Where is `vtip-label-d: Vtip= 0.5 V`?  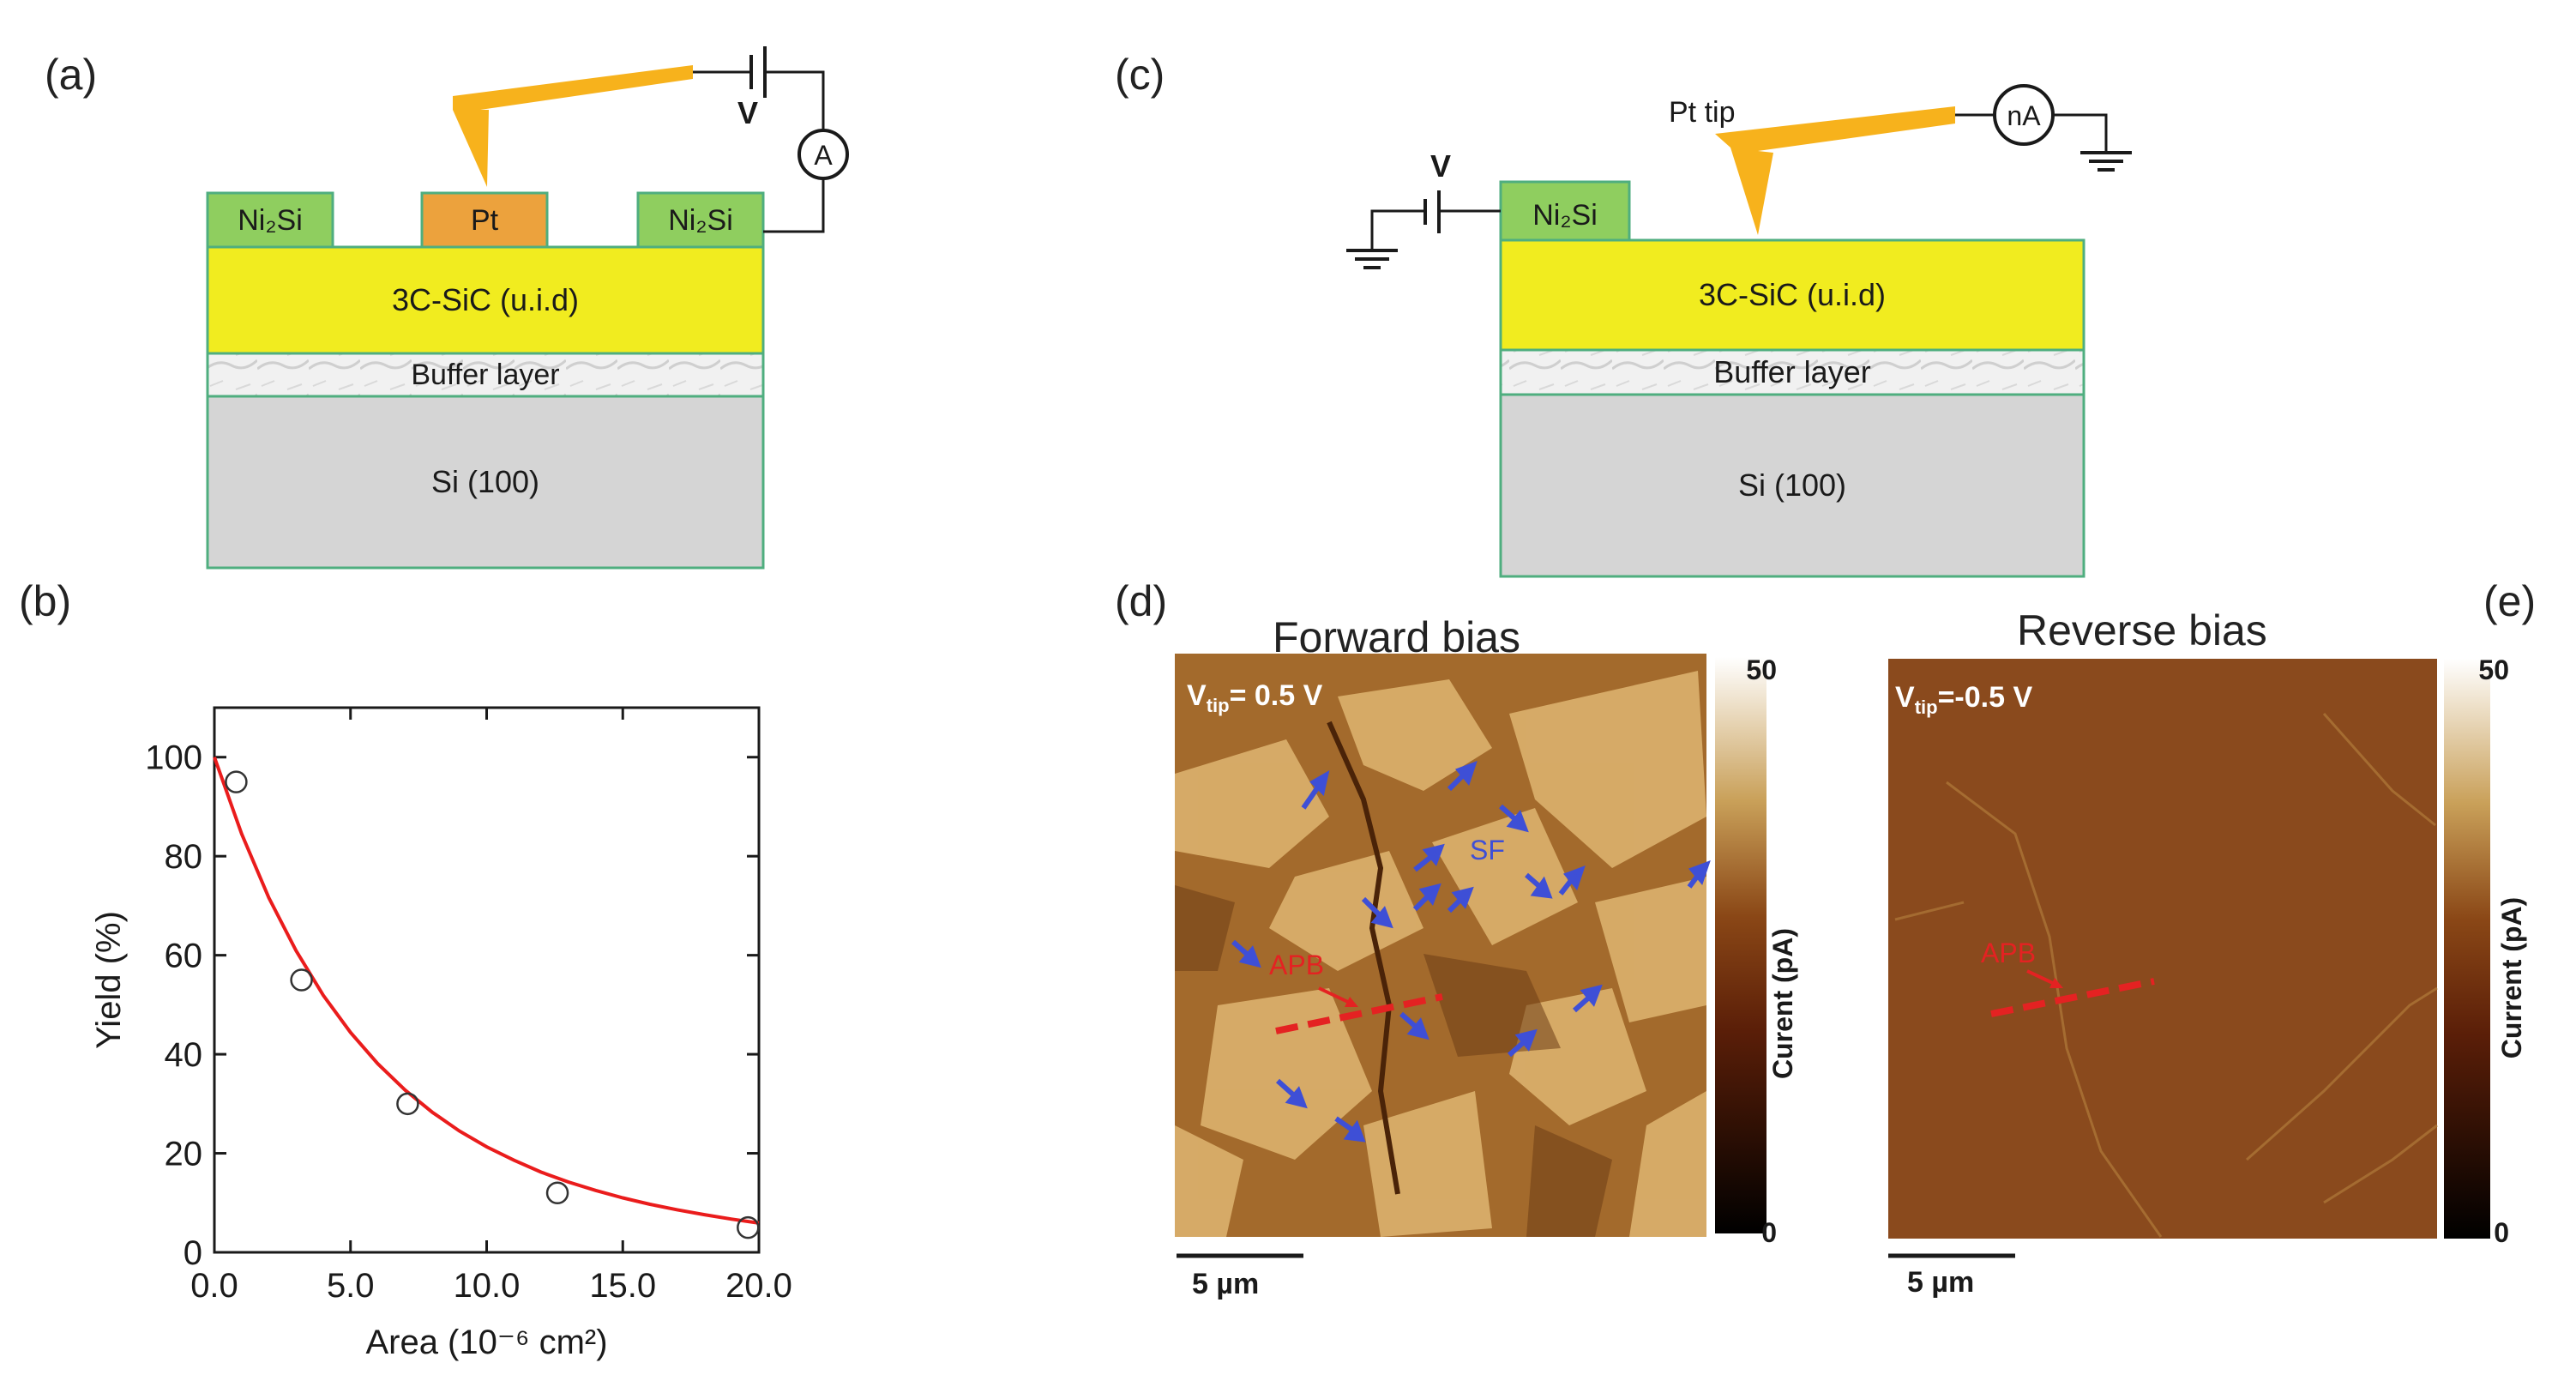 vtip-label-d: Vtip= 0.5 V is located at coordinates (1255, 697).